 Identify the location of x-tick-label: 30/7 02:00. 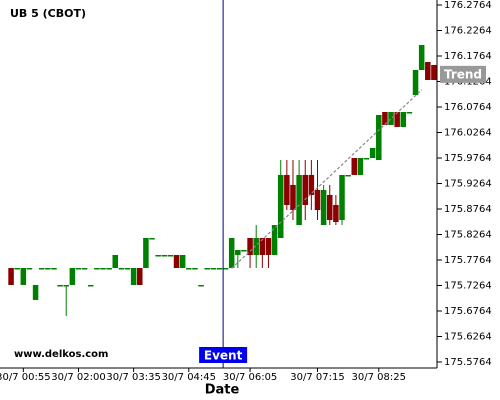
(78, 377).